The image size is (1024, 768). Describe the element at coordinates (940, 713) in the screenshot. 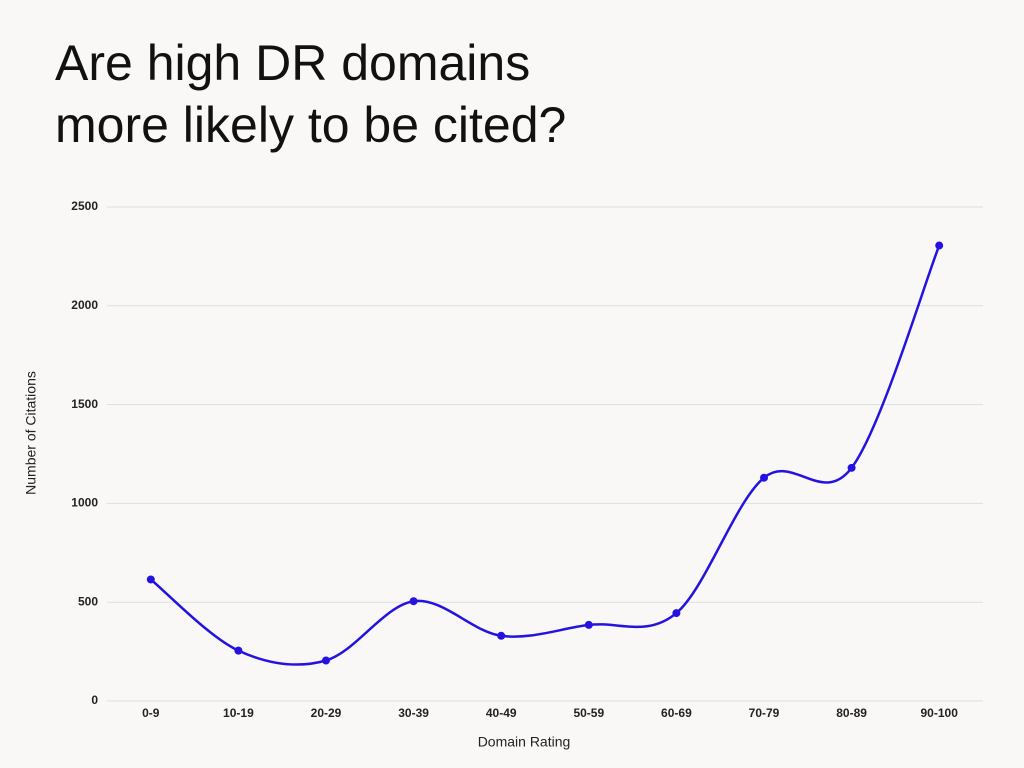

I see `x-tick-label: 90-100` at that location.